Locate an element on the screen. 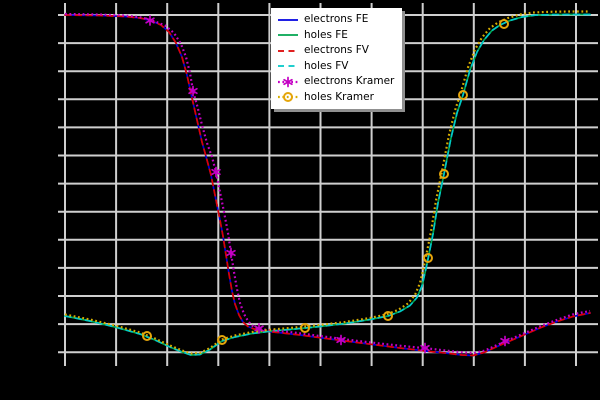 This screenshot has width=600, height=400. legend-label: holes FE is located at coordinates (326, 34).